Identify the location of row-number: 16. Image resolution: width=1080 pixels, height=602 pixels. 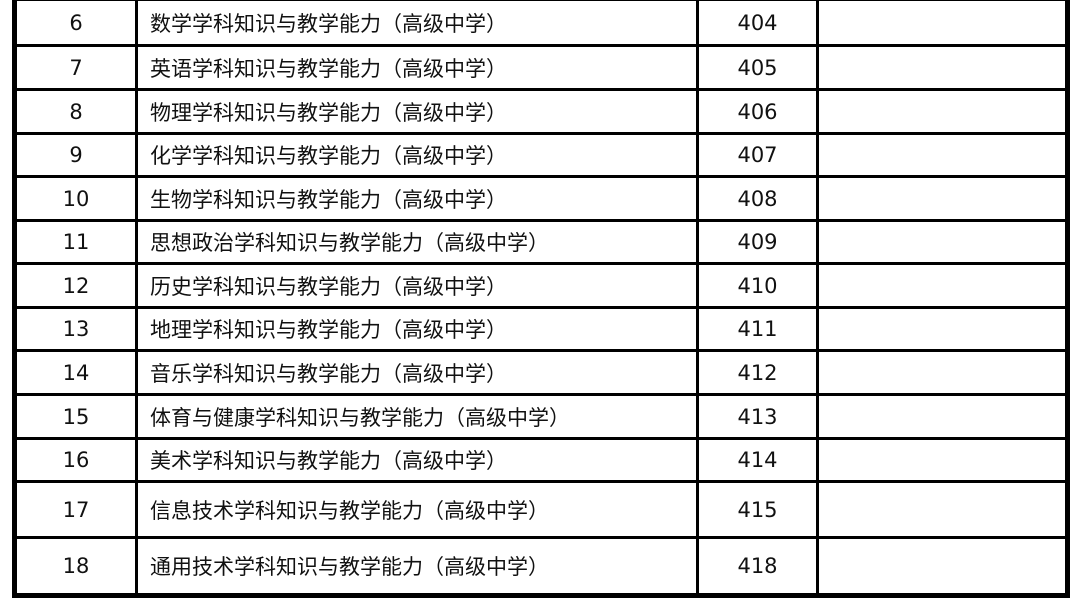
(77, 460).